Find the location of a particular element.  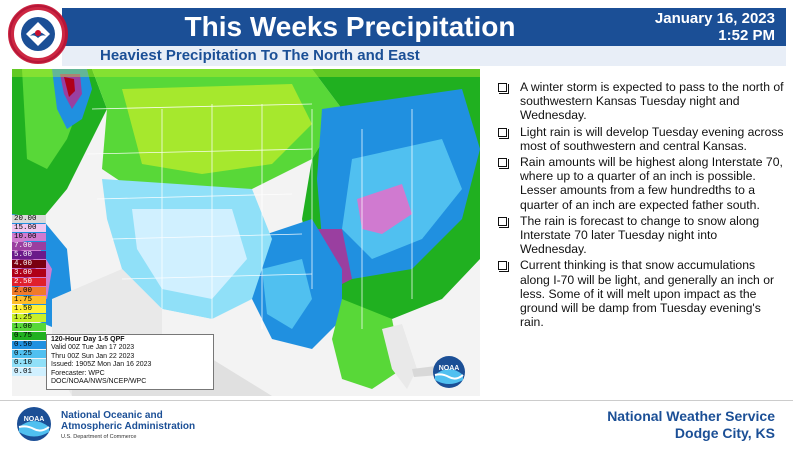

footer-divider is located at coordinates (396, 400).